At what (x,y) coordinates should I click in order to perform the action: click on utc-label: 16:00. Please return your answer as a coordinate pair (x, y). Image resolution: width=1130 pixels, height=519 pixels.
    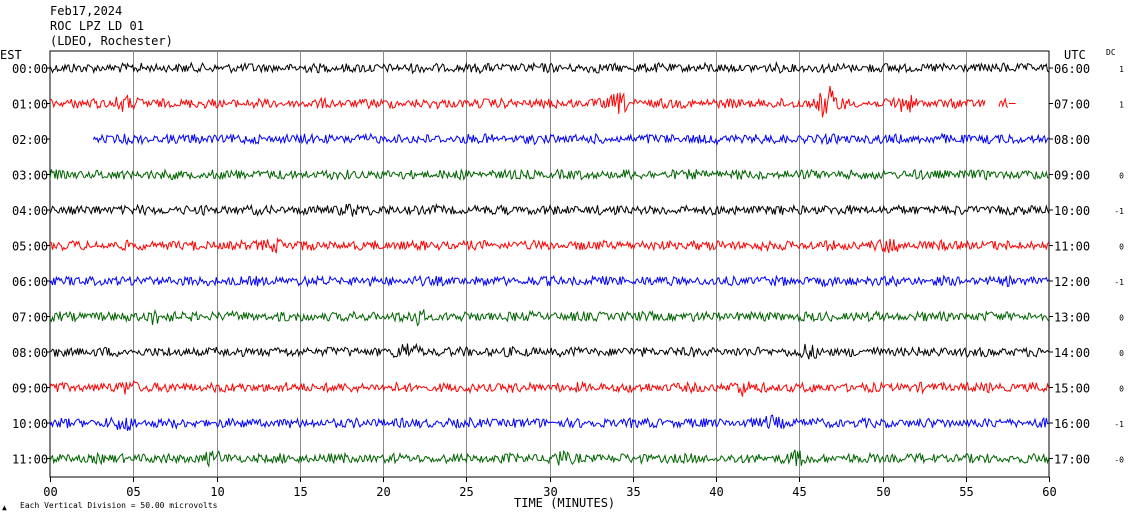
    Looking at the image, I should click on (1072, 424).